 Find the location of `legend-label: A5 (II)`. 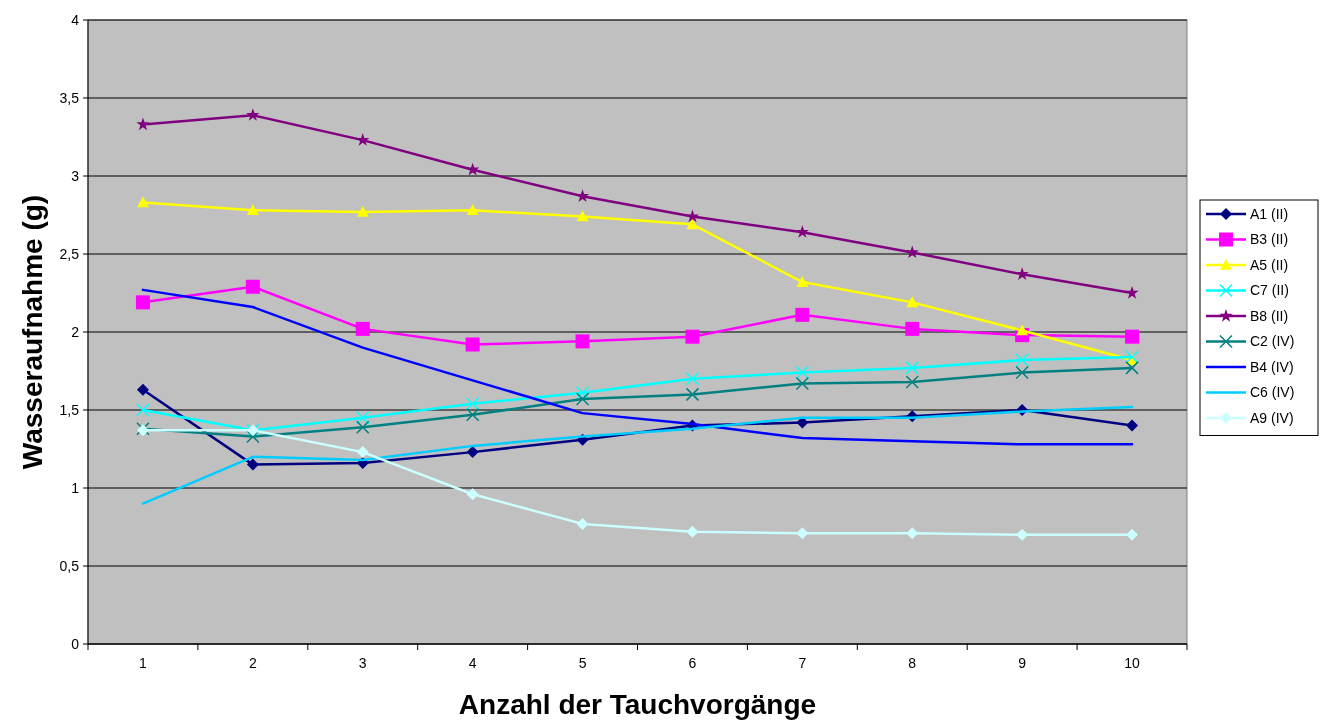

legend-label: A5 (II) is located at coordinates (1269, 264).